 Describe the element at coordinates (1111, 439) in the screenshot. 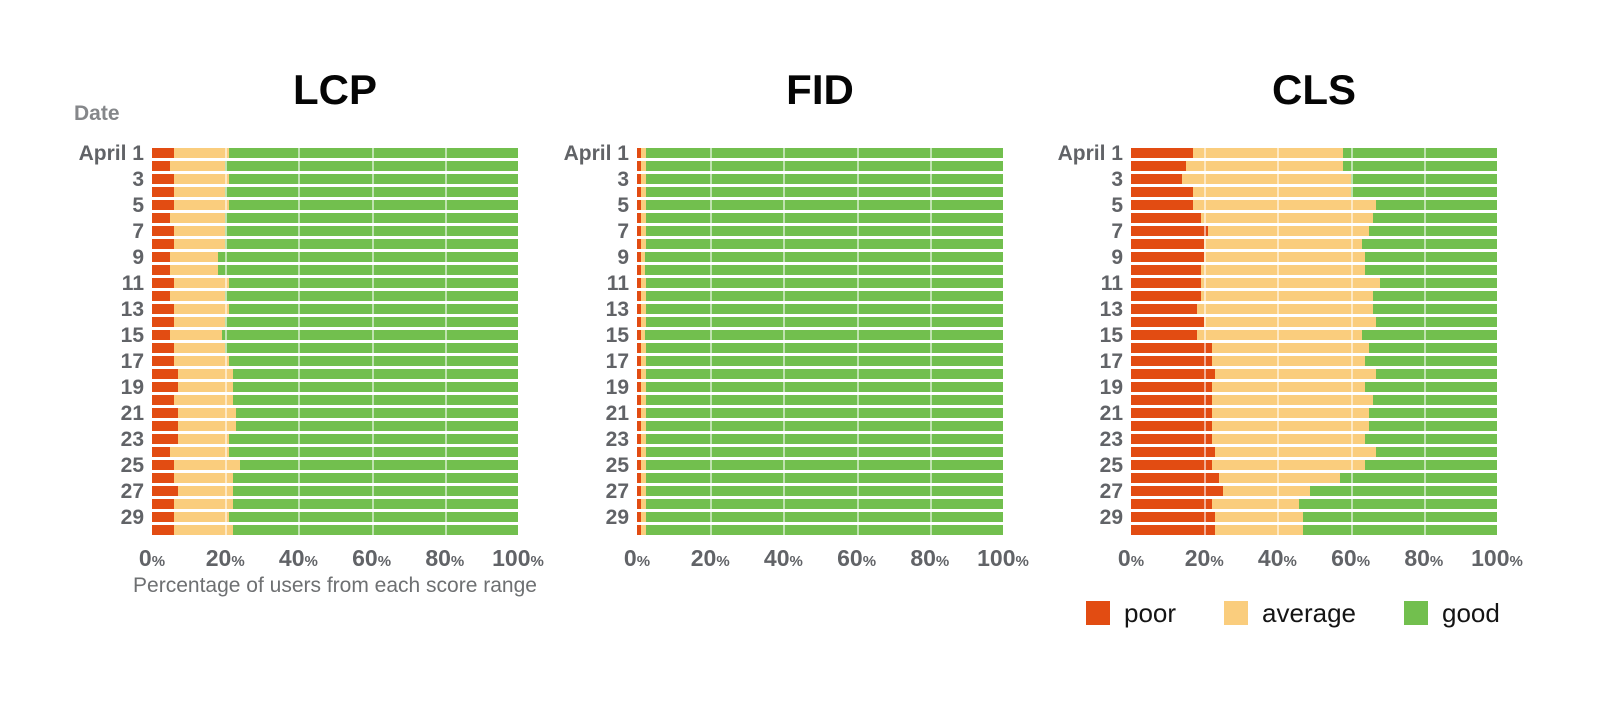

I see `y-axis-tick-label: 23` at that location.